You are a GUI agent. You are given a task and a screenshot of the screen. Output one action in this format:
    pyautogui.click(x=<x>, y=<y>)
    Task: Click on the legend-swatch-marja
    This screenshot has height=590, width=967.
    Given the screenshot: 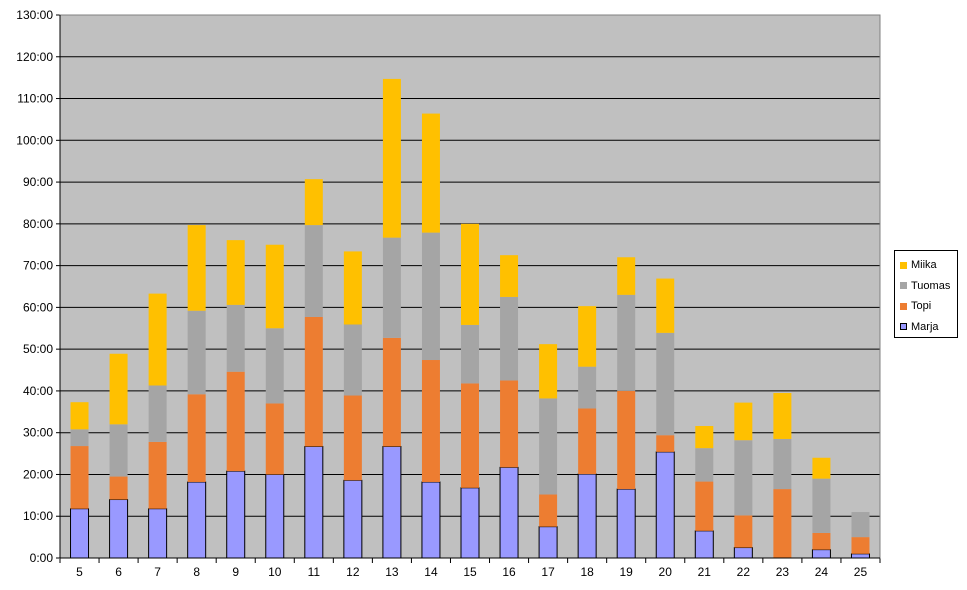 What is the action you would take?
    pyautogui.click(x=903, y=327)
    